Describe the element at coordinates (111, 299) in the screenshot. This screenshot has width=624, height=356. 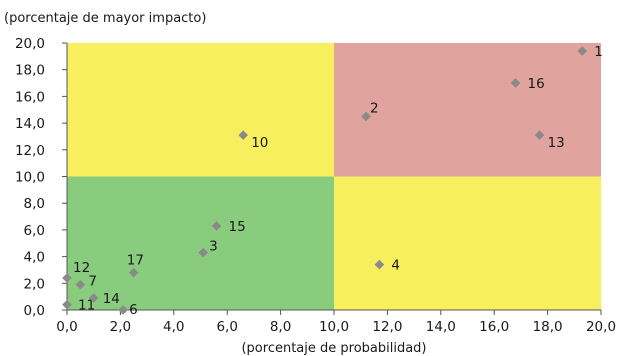
I see `point-label-14: 14` at that location.